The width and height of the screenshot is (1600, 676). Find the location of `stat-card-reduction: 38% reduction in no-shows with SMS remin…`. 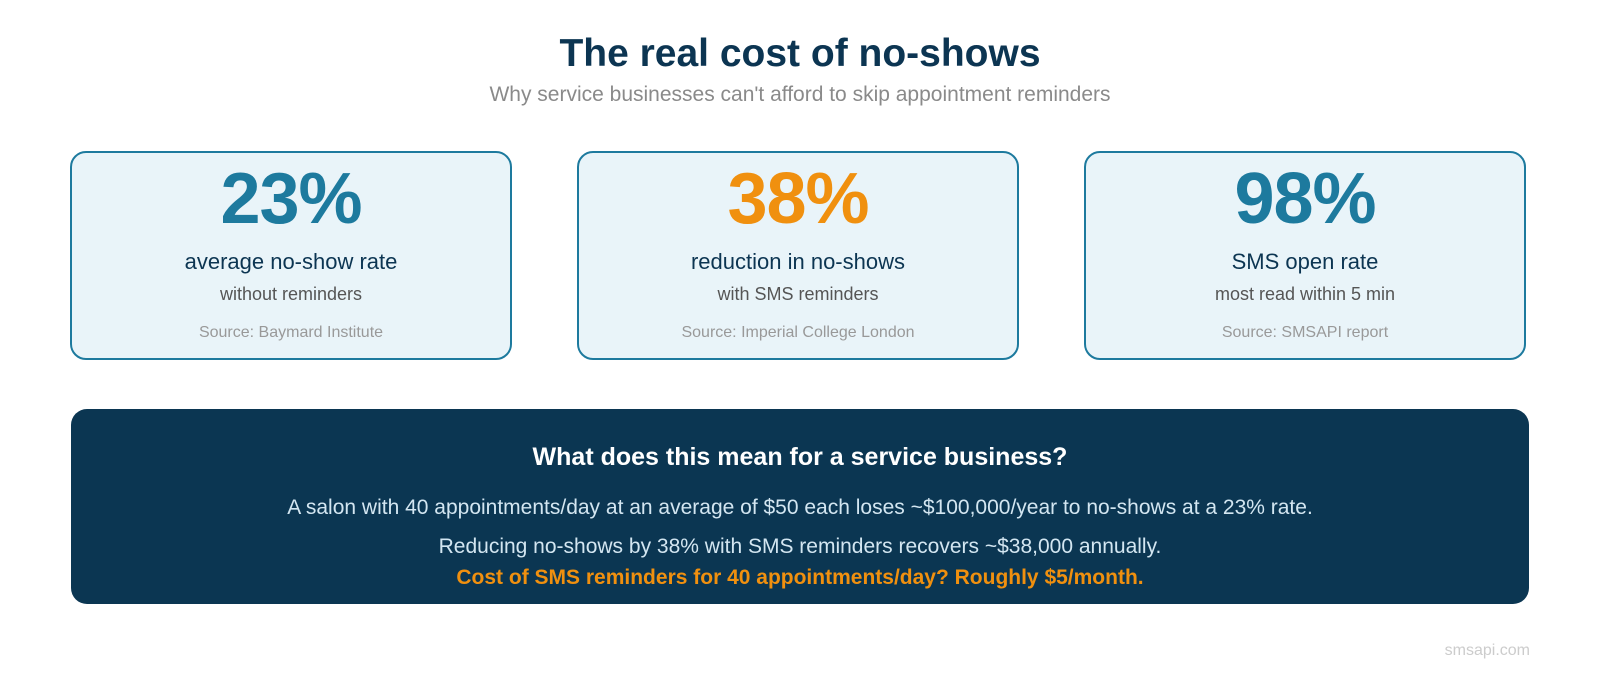

stat-card-reduction: 38% reduction in no-shows with SMS remin… is located at coordinates (798, 255).